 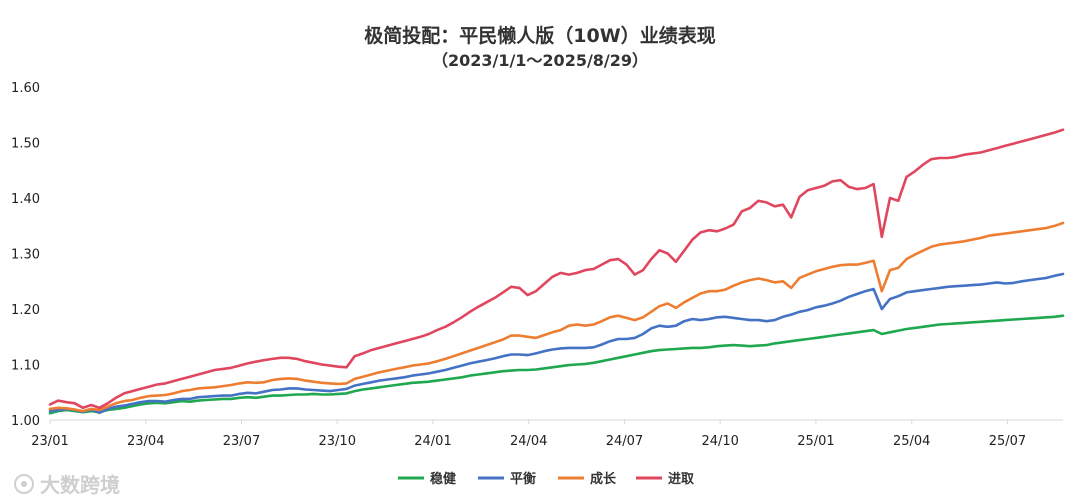 What do you see at coordinates (624, 441) in the screenshot?
I see `x-tick-label: 24/07` at bounding box center [624, 441].